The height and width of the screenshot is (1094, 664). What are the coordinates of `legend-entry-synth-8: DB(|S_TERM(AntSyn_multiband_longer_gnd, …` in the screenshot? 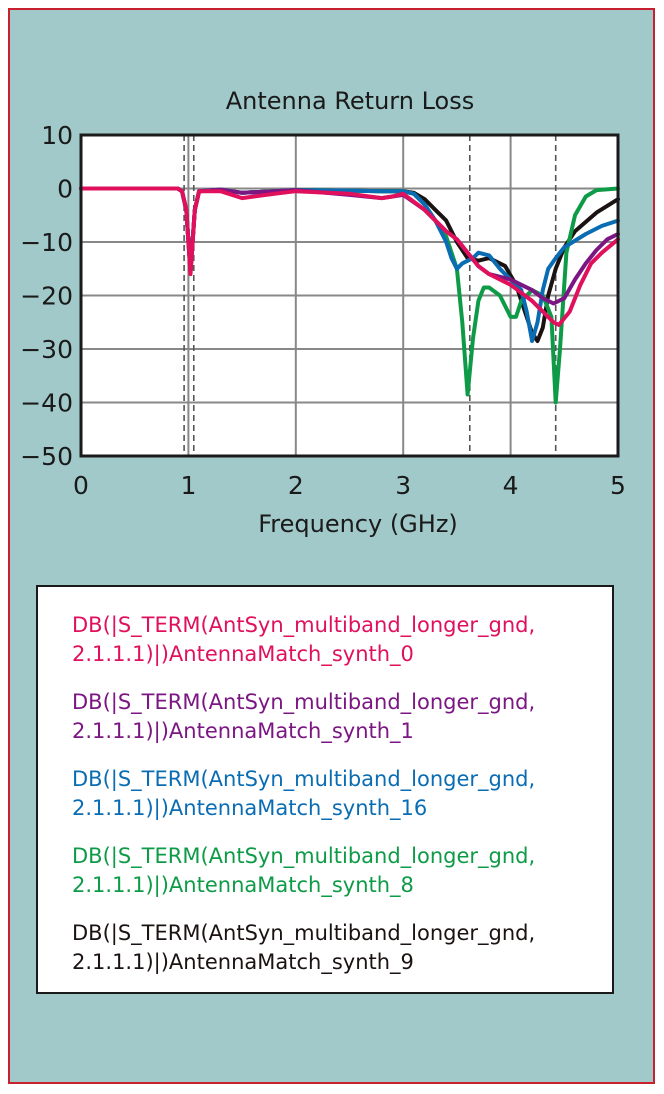 It's located at (304, 870).